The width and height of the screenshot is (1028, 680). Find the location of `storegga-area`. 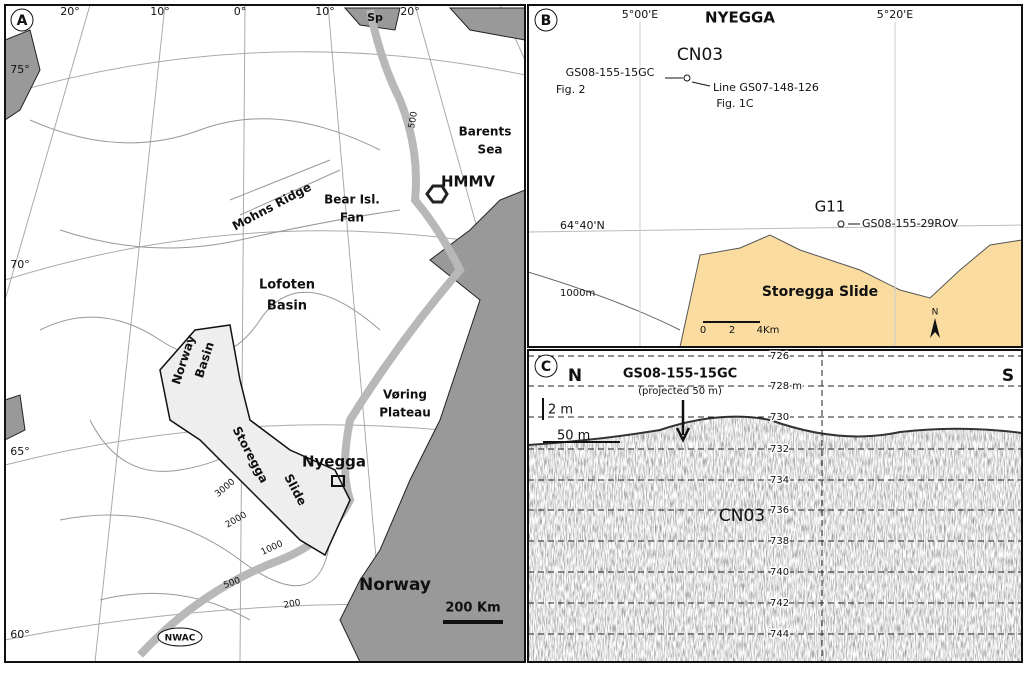

storegga-area is located at coordinates (850, 290).